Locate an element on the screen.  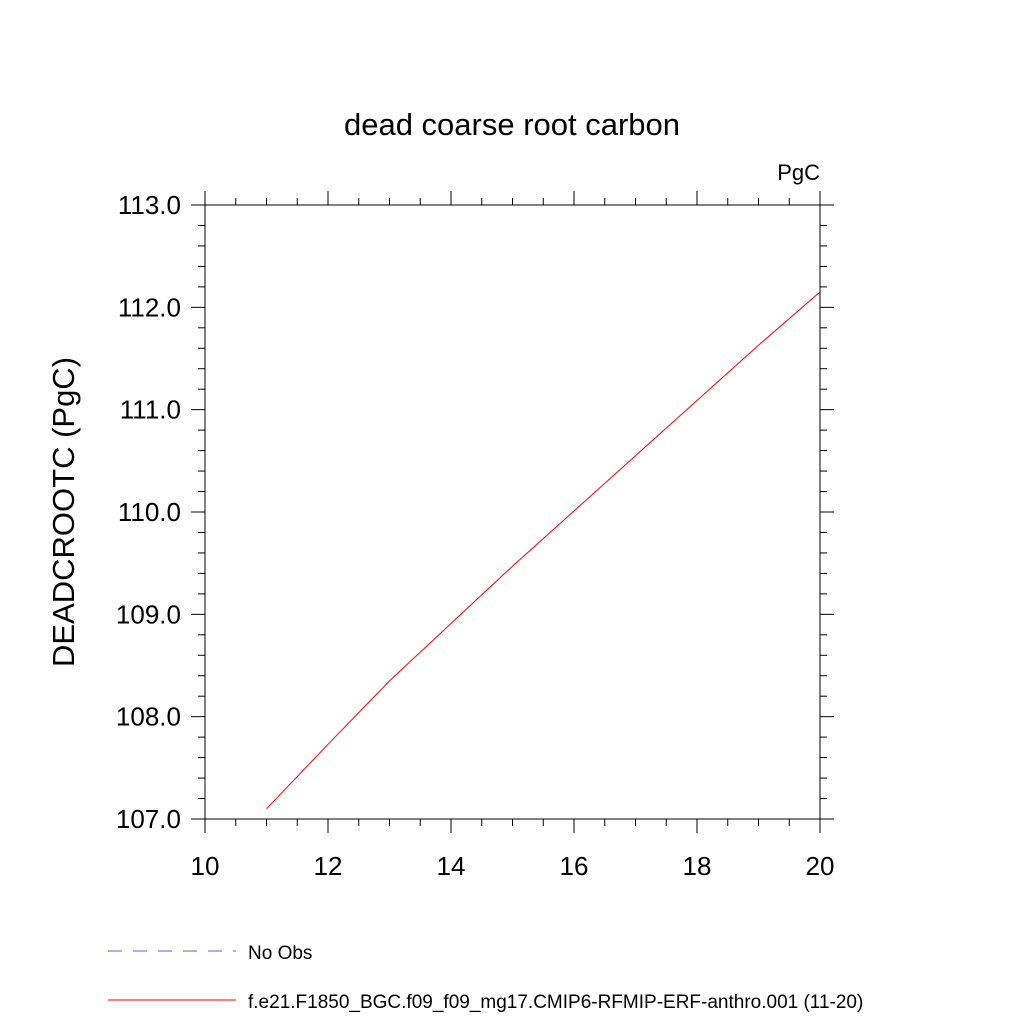
y-axis-label: DEADCROOTC (PgC) is located at coordinates (63, 512).